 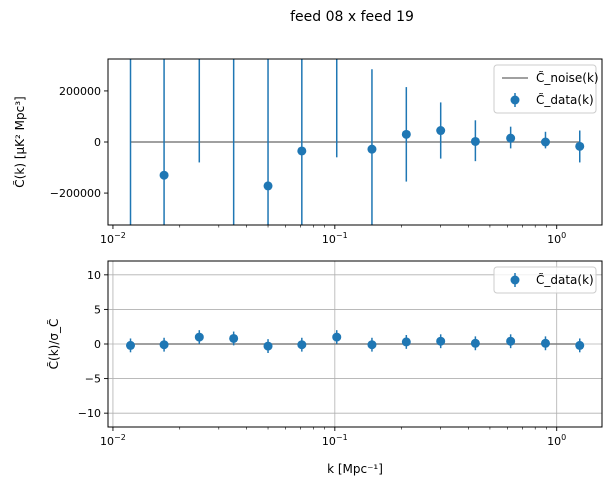 I want to click on y-tick-label: 5, so click(x=97, y=309).